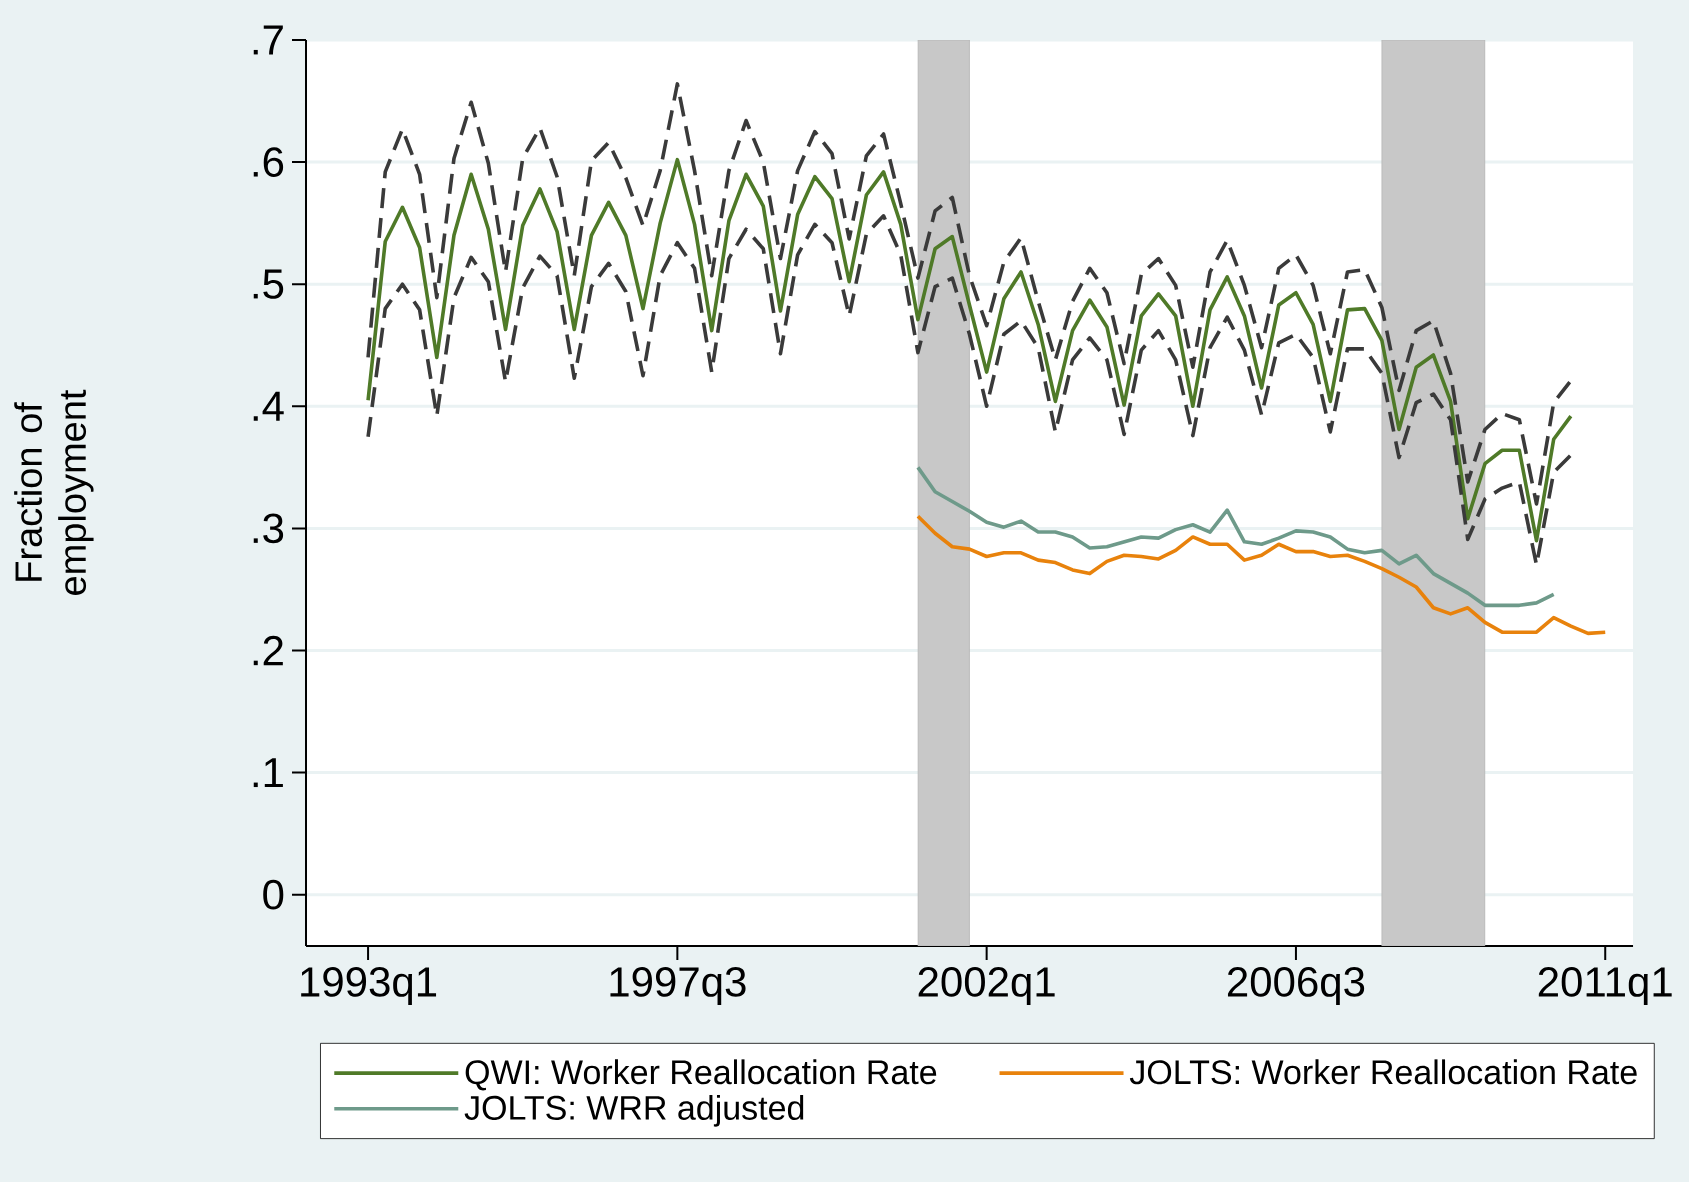  Describe the element at coordinates (268, 284) in the screenshot. I see `y-tick-label: .5` at that location.